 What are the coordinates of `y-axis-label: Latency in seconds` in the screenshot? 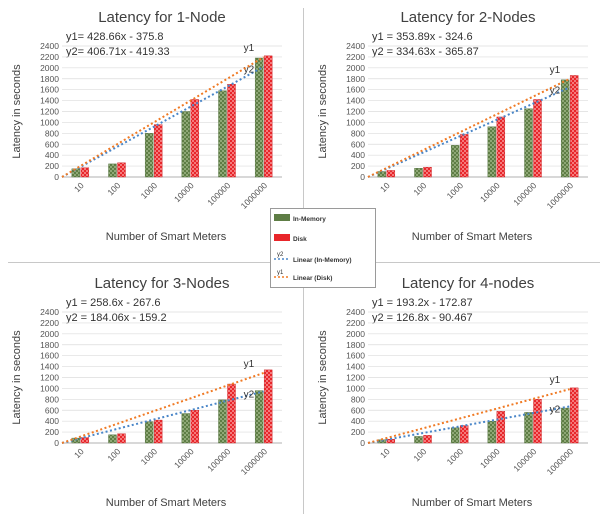 It's located at (323, 377).